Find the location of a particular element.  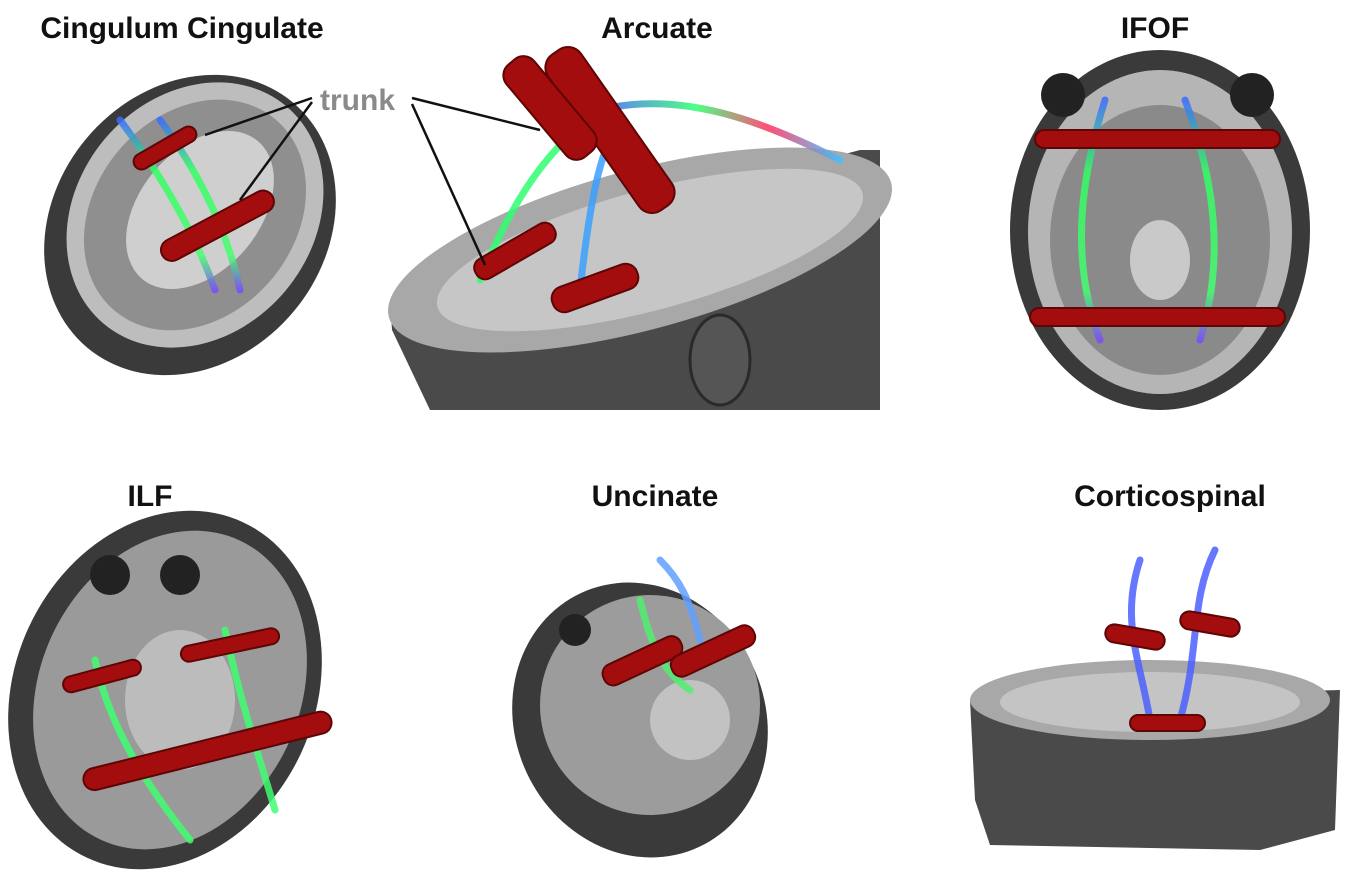

panel-title: ILF is located at coordinates (150, 496).